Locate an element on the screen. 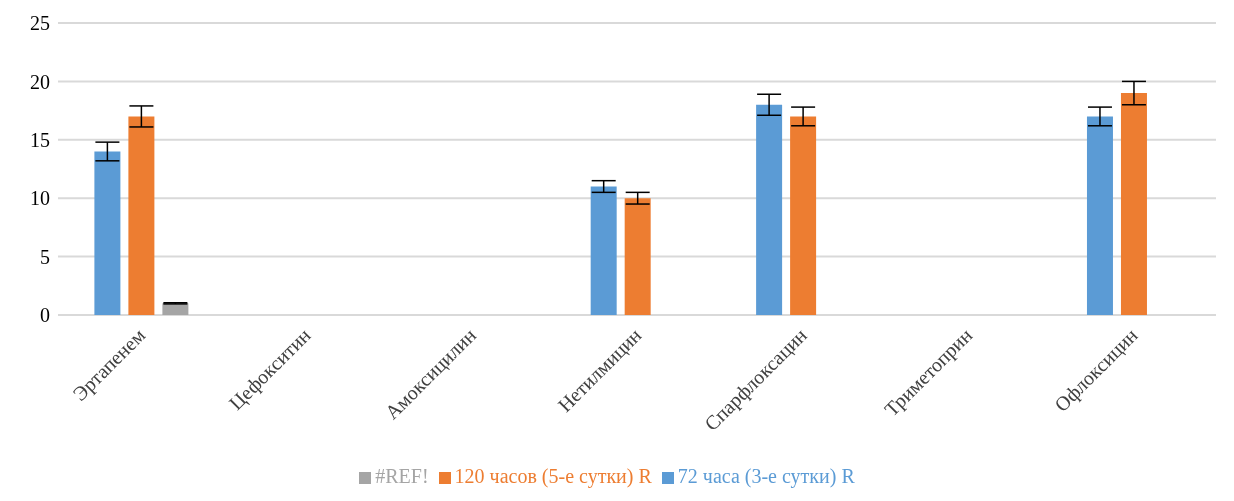 The image size is (1234, 501). y-tick-label: 5 is located at coordinates (45, 256).